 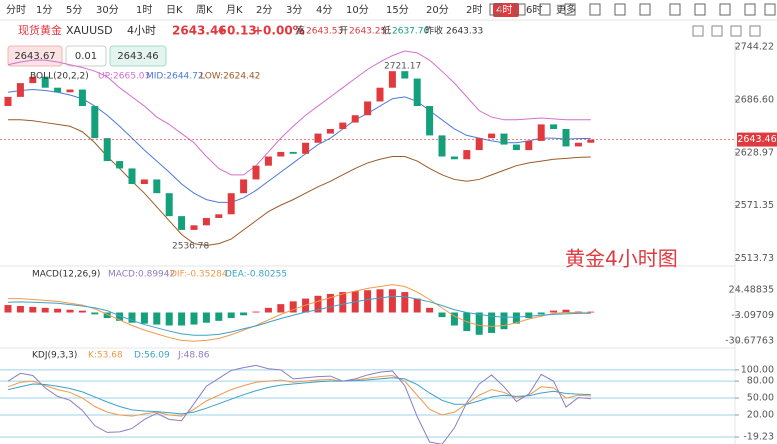 I want to click on interval-button: 周K, so click(x=204, y=10).